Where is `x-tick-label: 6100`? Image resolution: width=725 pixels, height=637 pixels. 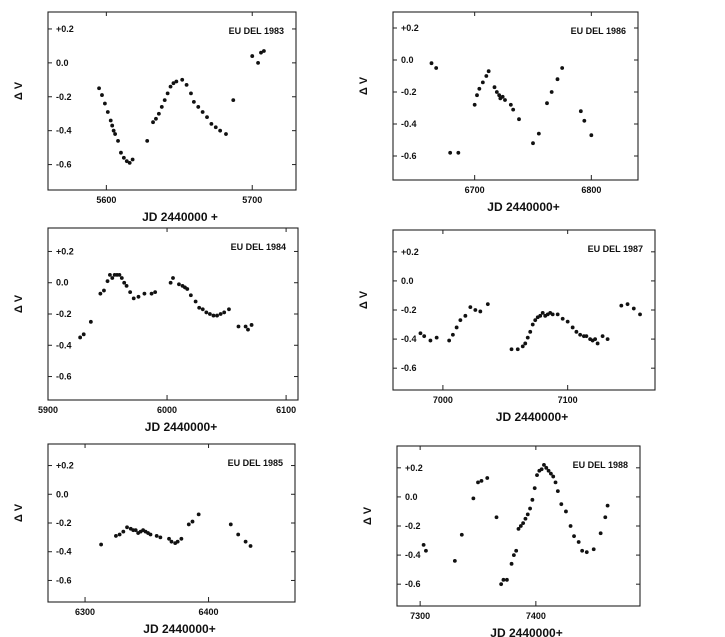
x-tick-label: 6100 is located at coordinates (286, 410).